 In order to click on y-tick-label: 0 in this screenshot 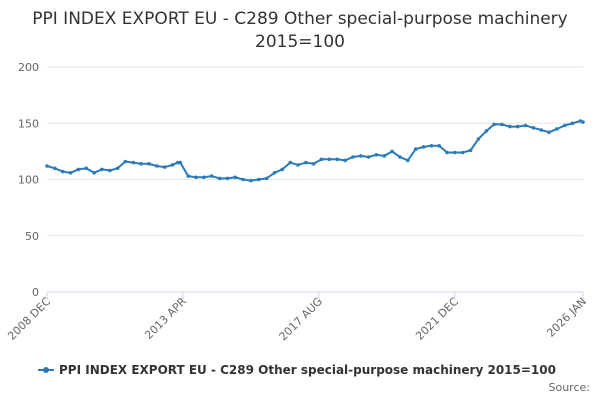, I will do `click(35, 292)`.